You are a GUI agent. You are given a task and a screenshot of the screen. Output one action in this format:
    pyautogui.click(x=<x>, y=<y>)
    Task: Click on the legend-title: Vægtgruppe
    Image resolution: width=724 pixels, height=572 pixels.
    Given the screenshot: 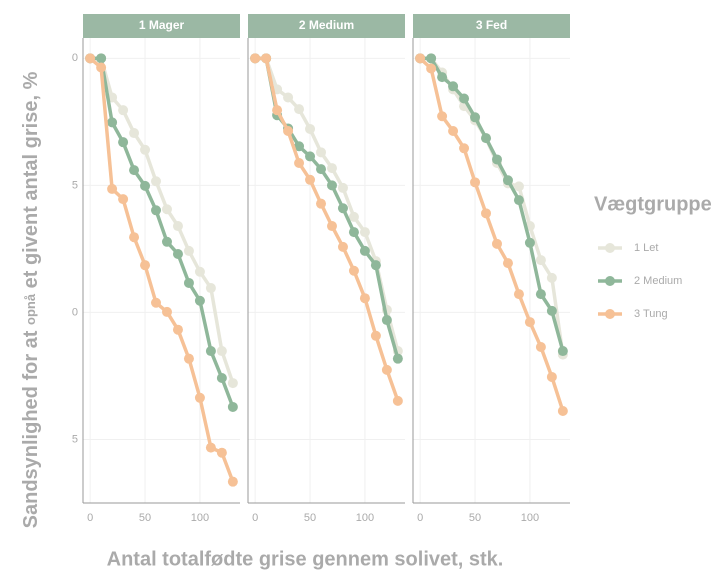 What is the action you would take?
    pyautogui.click(x=653, y=204)
    